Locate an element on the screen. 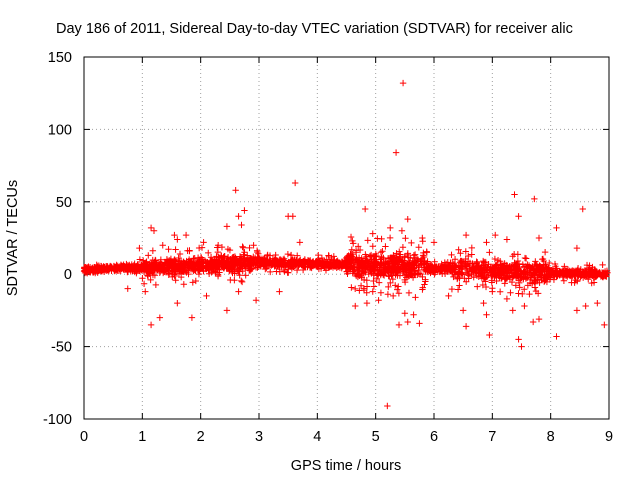 The image size is (640, 480). y-tick-label: 100 is located at coordinates (60, 130).